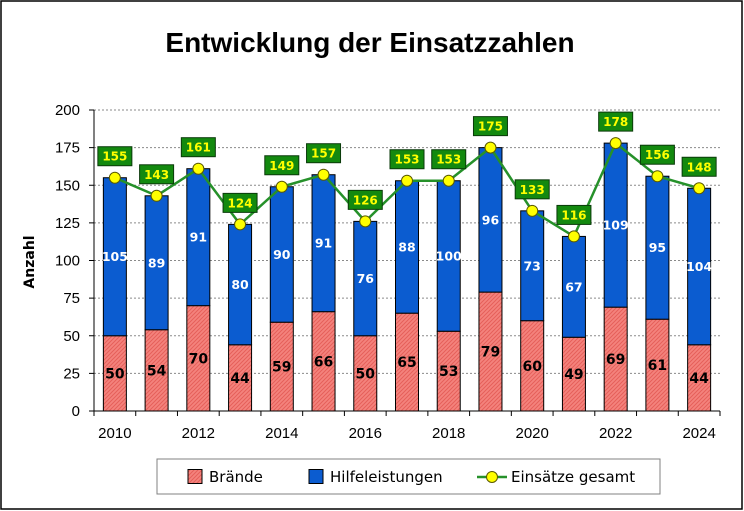 This screenshot has height=511, width=744. What do you see at coordinates (490, 127) in the screenshot?
I see `data-label-einsatze-gesamt-2019: 175` at bounding box center [490, 127].